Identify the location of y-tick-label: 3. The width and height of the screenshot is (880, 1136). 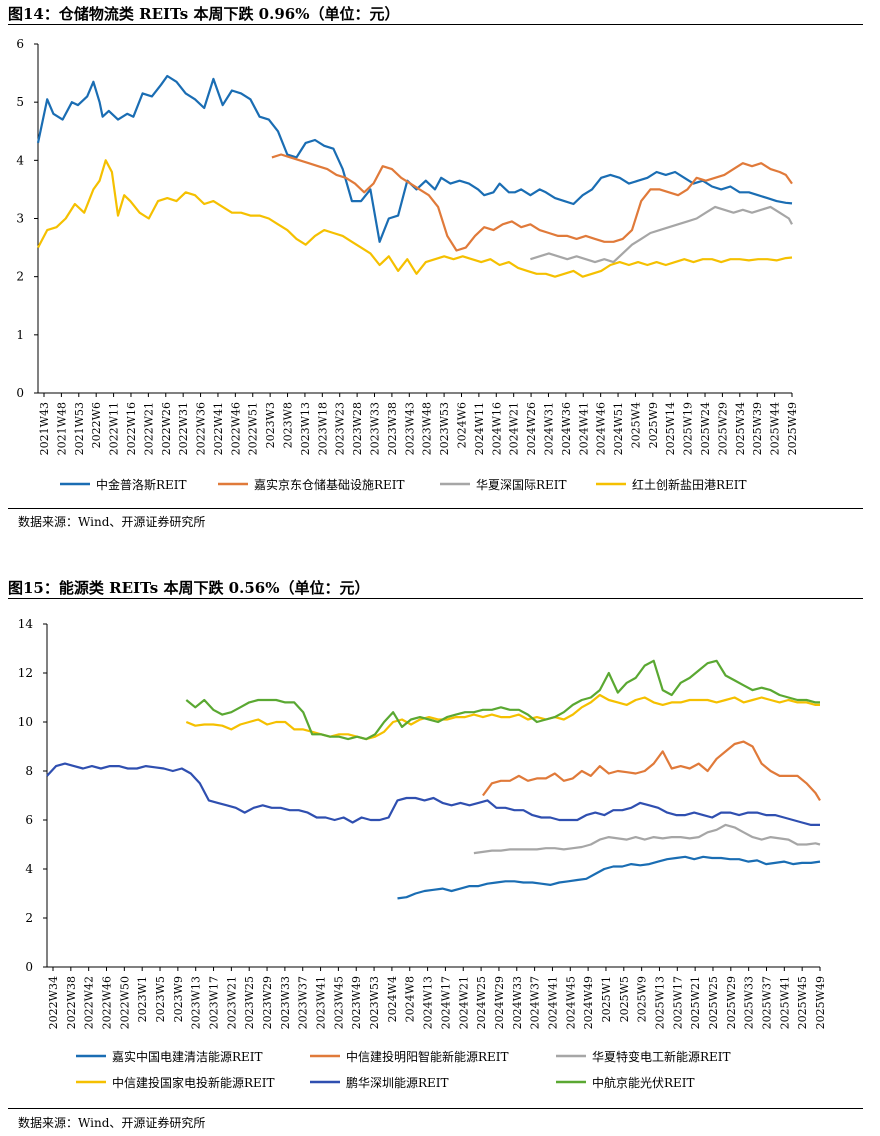
(20, 219).